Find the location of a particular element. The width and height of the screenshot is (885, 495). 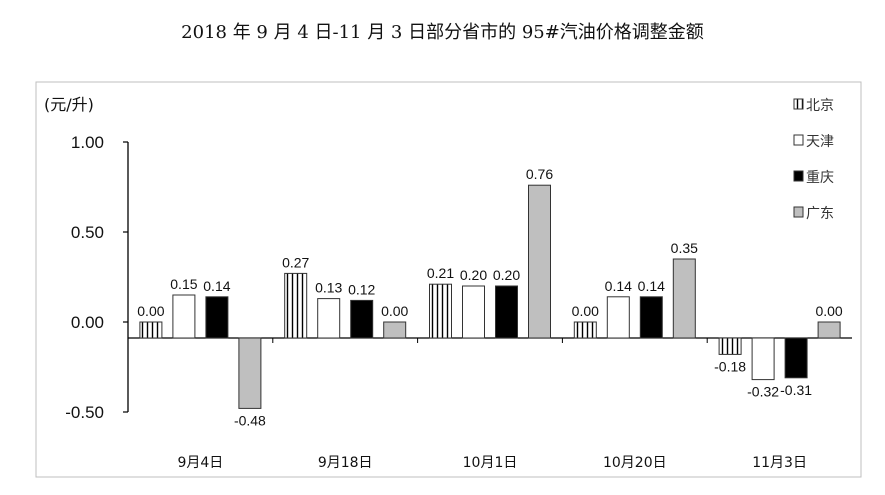

data-label: 0.13 is located at coordinates (328, 288).